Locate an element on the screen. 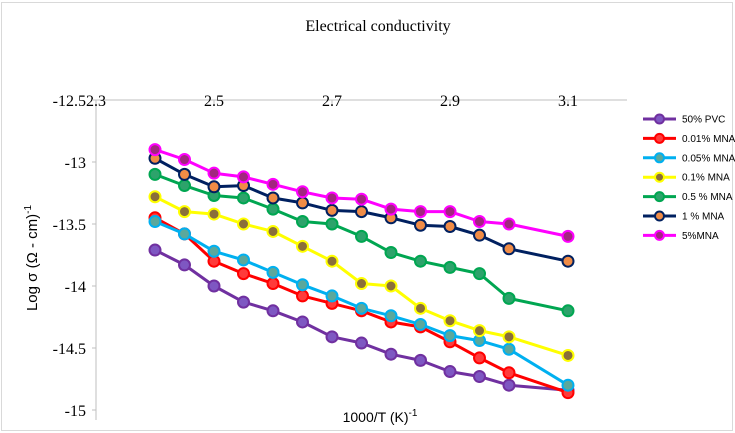 The height and width of the screenshot is (433, 735). legend-label: 0.05% MNA is located at coordinates (708, 158).